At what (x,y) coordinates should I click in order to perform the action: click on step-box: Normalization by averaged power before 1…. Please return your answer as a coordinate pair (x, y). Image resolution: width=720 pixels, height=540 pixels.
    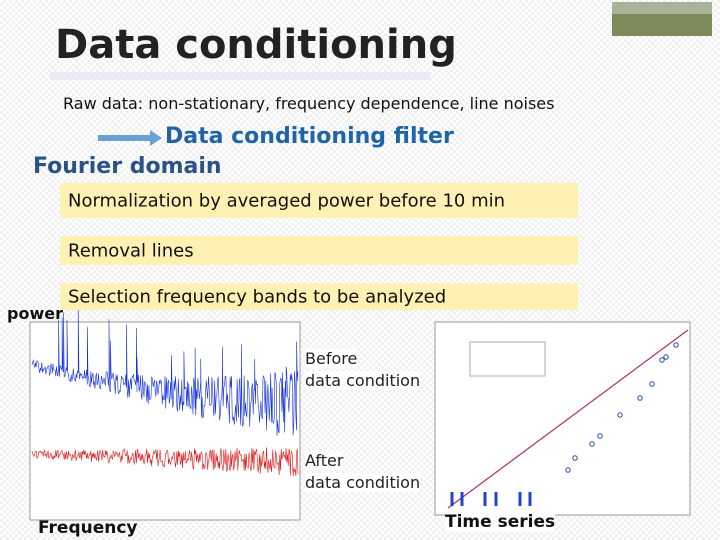
    Looking at the image, I should click on (319, 200).